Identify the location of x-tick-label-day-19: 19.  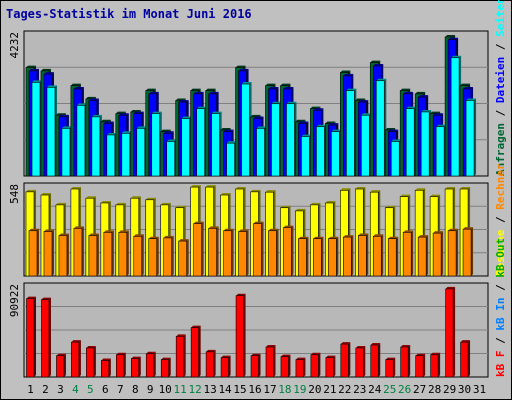
(299, 389).